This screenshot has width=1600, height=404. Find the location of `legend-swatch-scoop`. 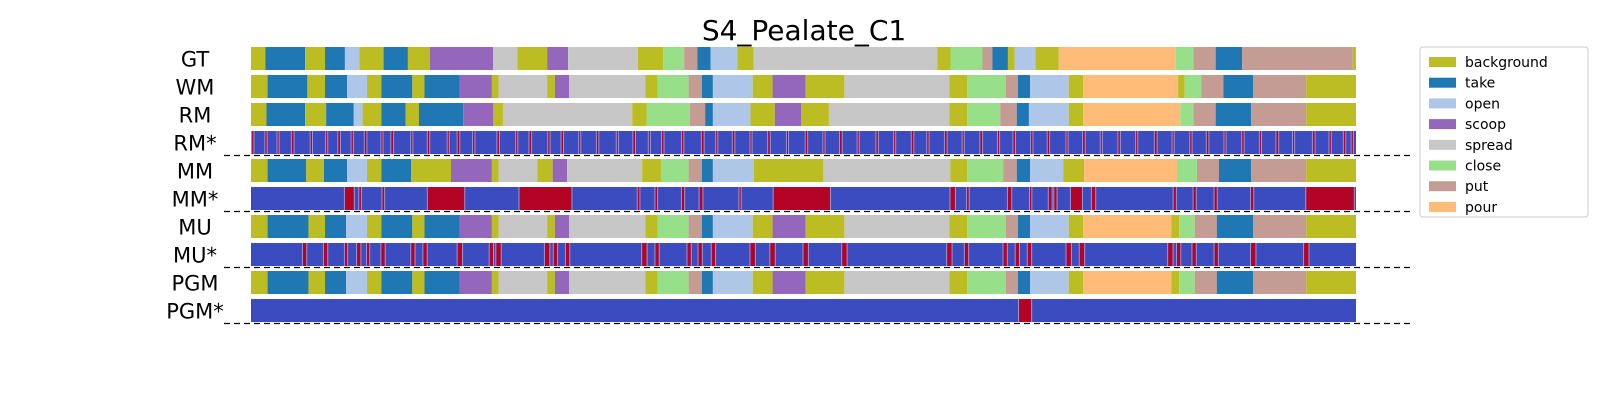

legend-swatch-scoop is located at coordinates (1442, 124).